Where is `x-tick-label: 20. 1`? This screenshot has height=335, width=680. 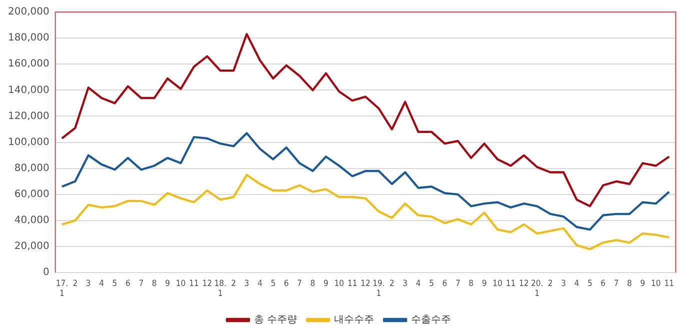 x-tick-label: 20. 1 is located at coordinates (537, 289).